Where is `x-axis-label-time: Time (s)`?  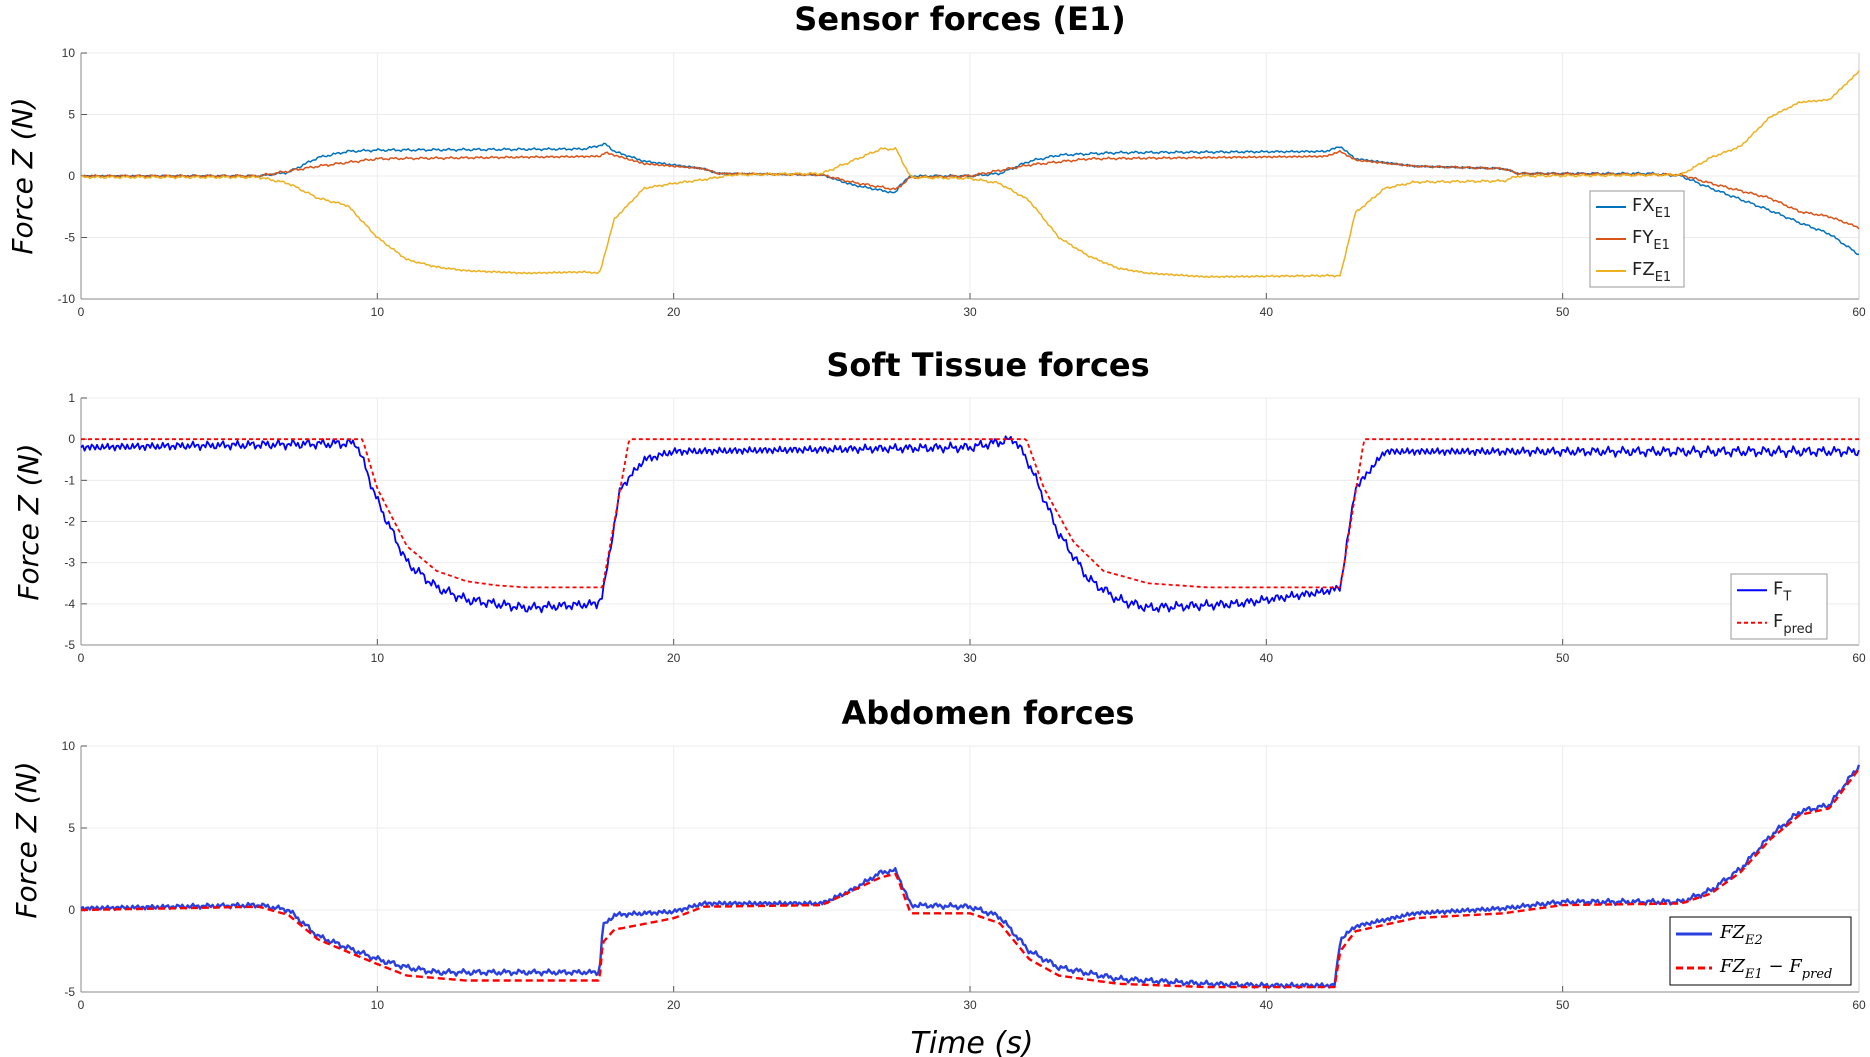
x-axis-label-time: Time (s) is located at coordinates (972, 1041).